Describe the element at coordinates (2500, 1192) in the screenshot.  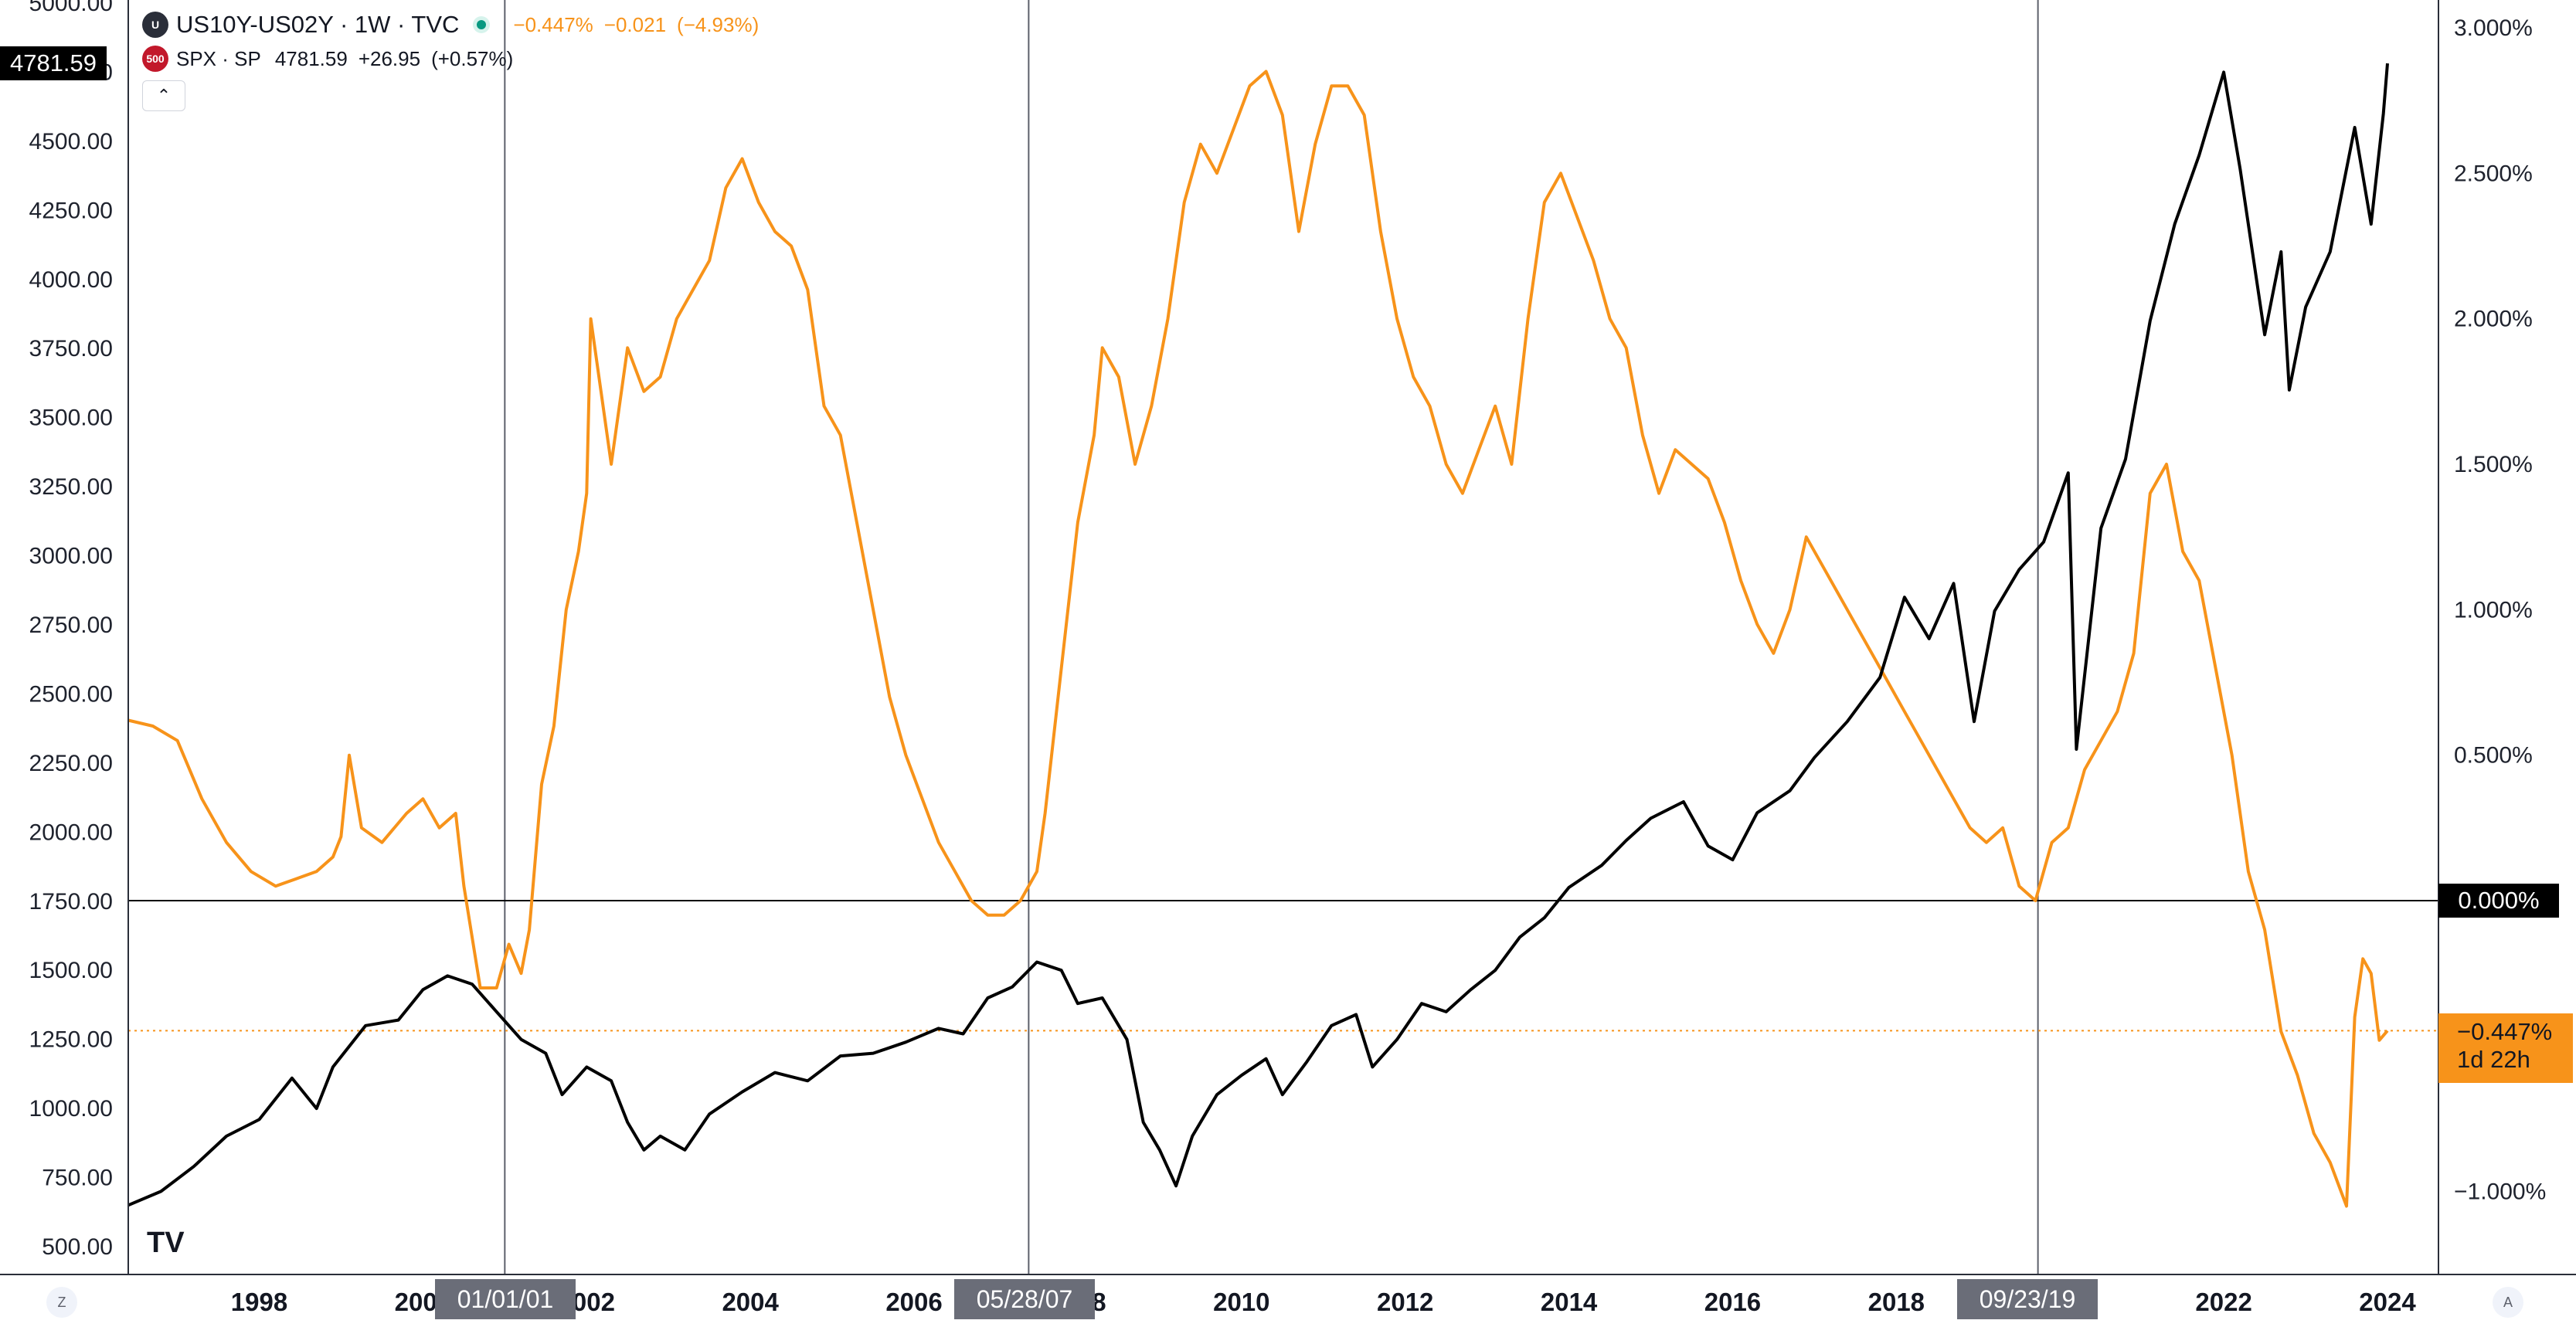
I see `right-tick-label: −1.000%` at that location.